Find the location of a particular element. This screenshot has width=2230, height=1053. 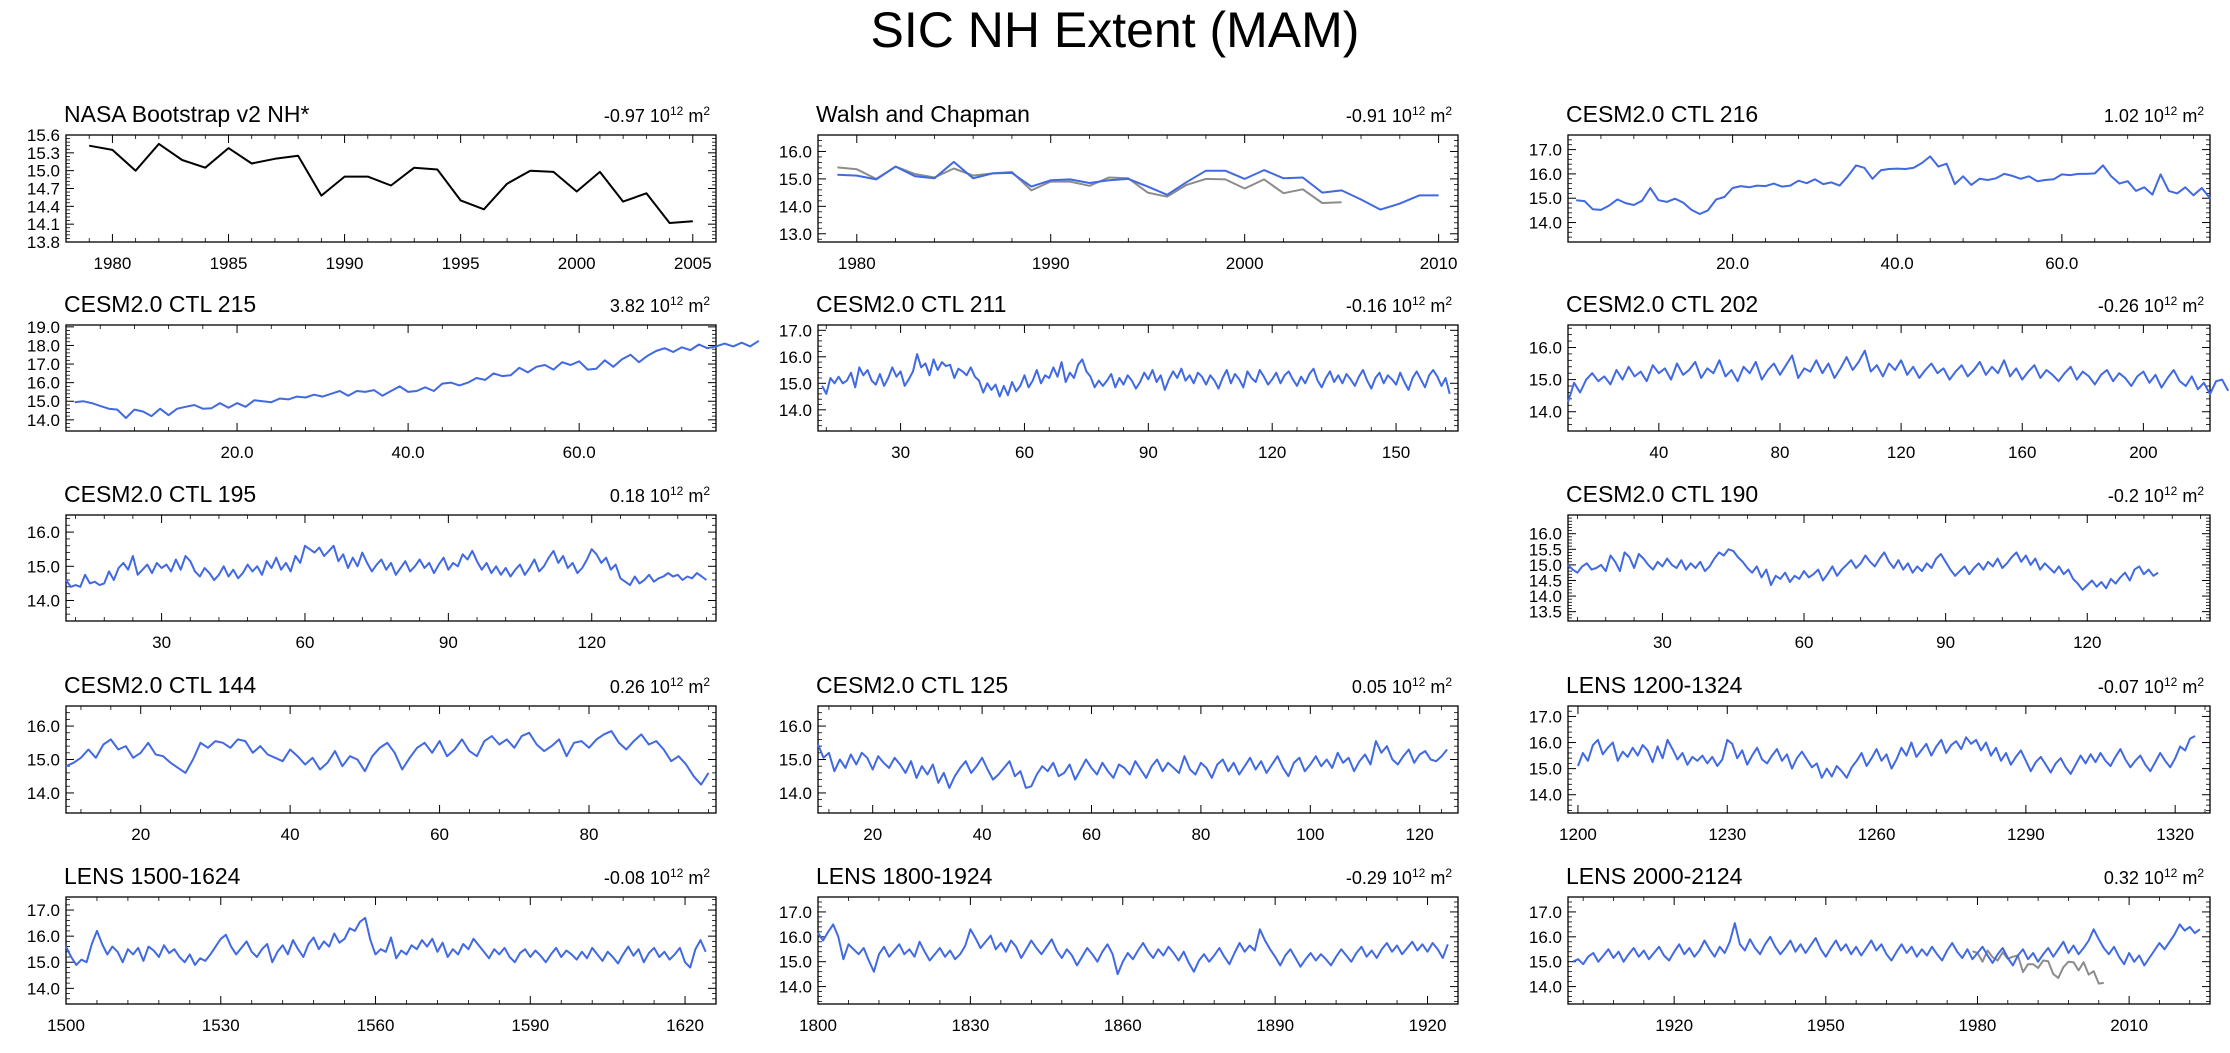

y-tick-label: 13.8 is located at coordinates (43, 242).